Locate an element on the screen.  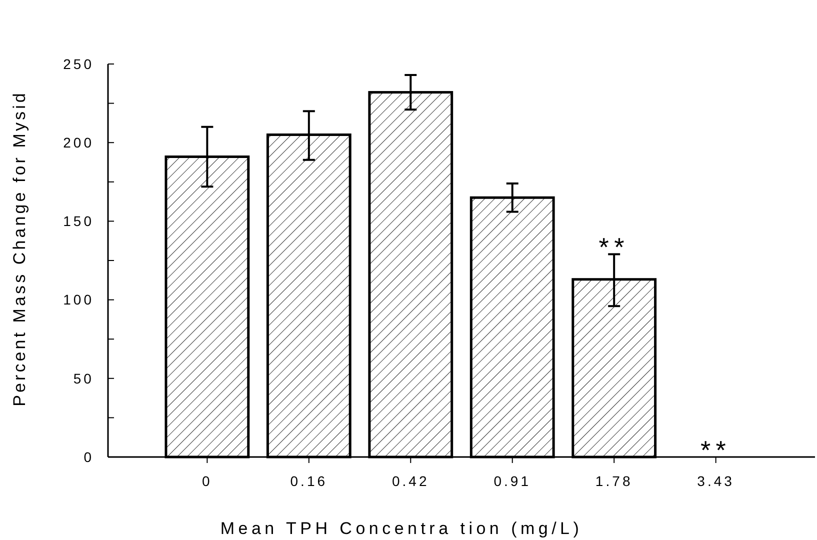
y-tick-label: 100 is located at coordinates (78, 300).